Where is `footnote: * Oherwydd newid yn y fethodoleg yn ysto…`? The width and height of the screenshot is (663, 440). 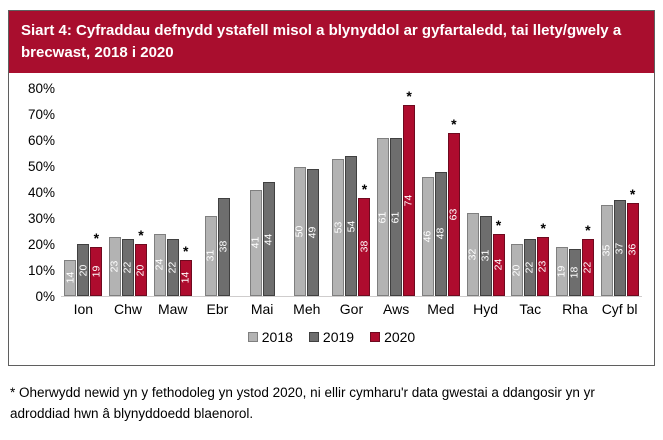 footnote: * Oherwydd newid yn y fethodoleg yn ysto… is located at coordinates (302, 403).